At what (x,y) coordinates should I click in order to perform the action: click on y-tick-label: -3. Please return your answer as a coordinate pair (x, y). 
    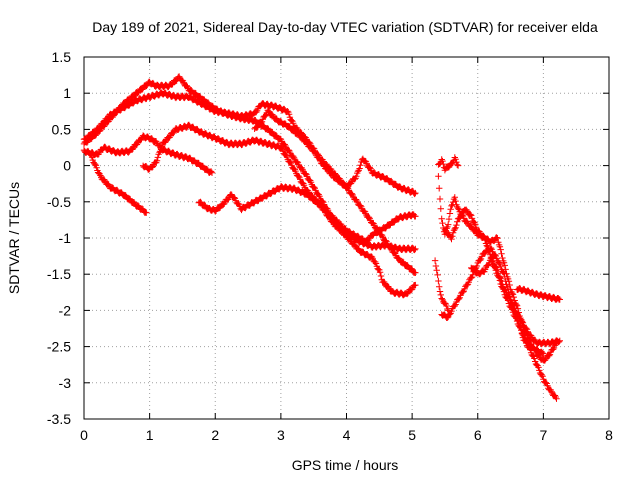
    Looking at the image, I should click on (65, 383).